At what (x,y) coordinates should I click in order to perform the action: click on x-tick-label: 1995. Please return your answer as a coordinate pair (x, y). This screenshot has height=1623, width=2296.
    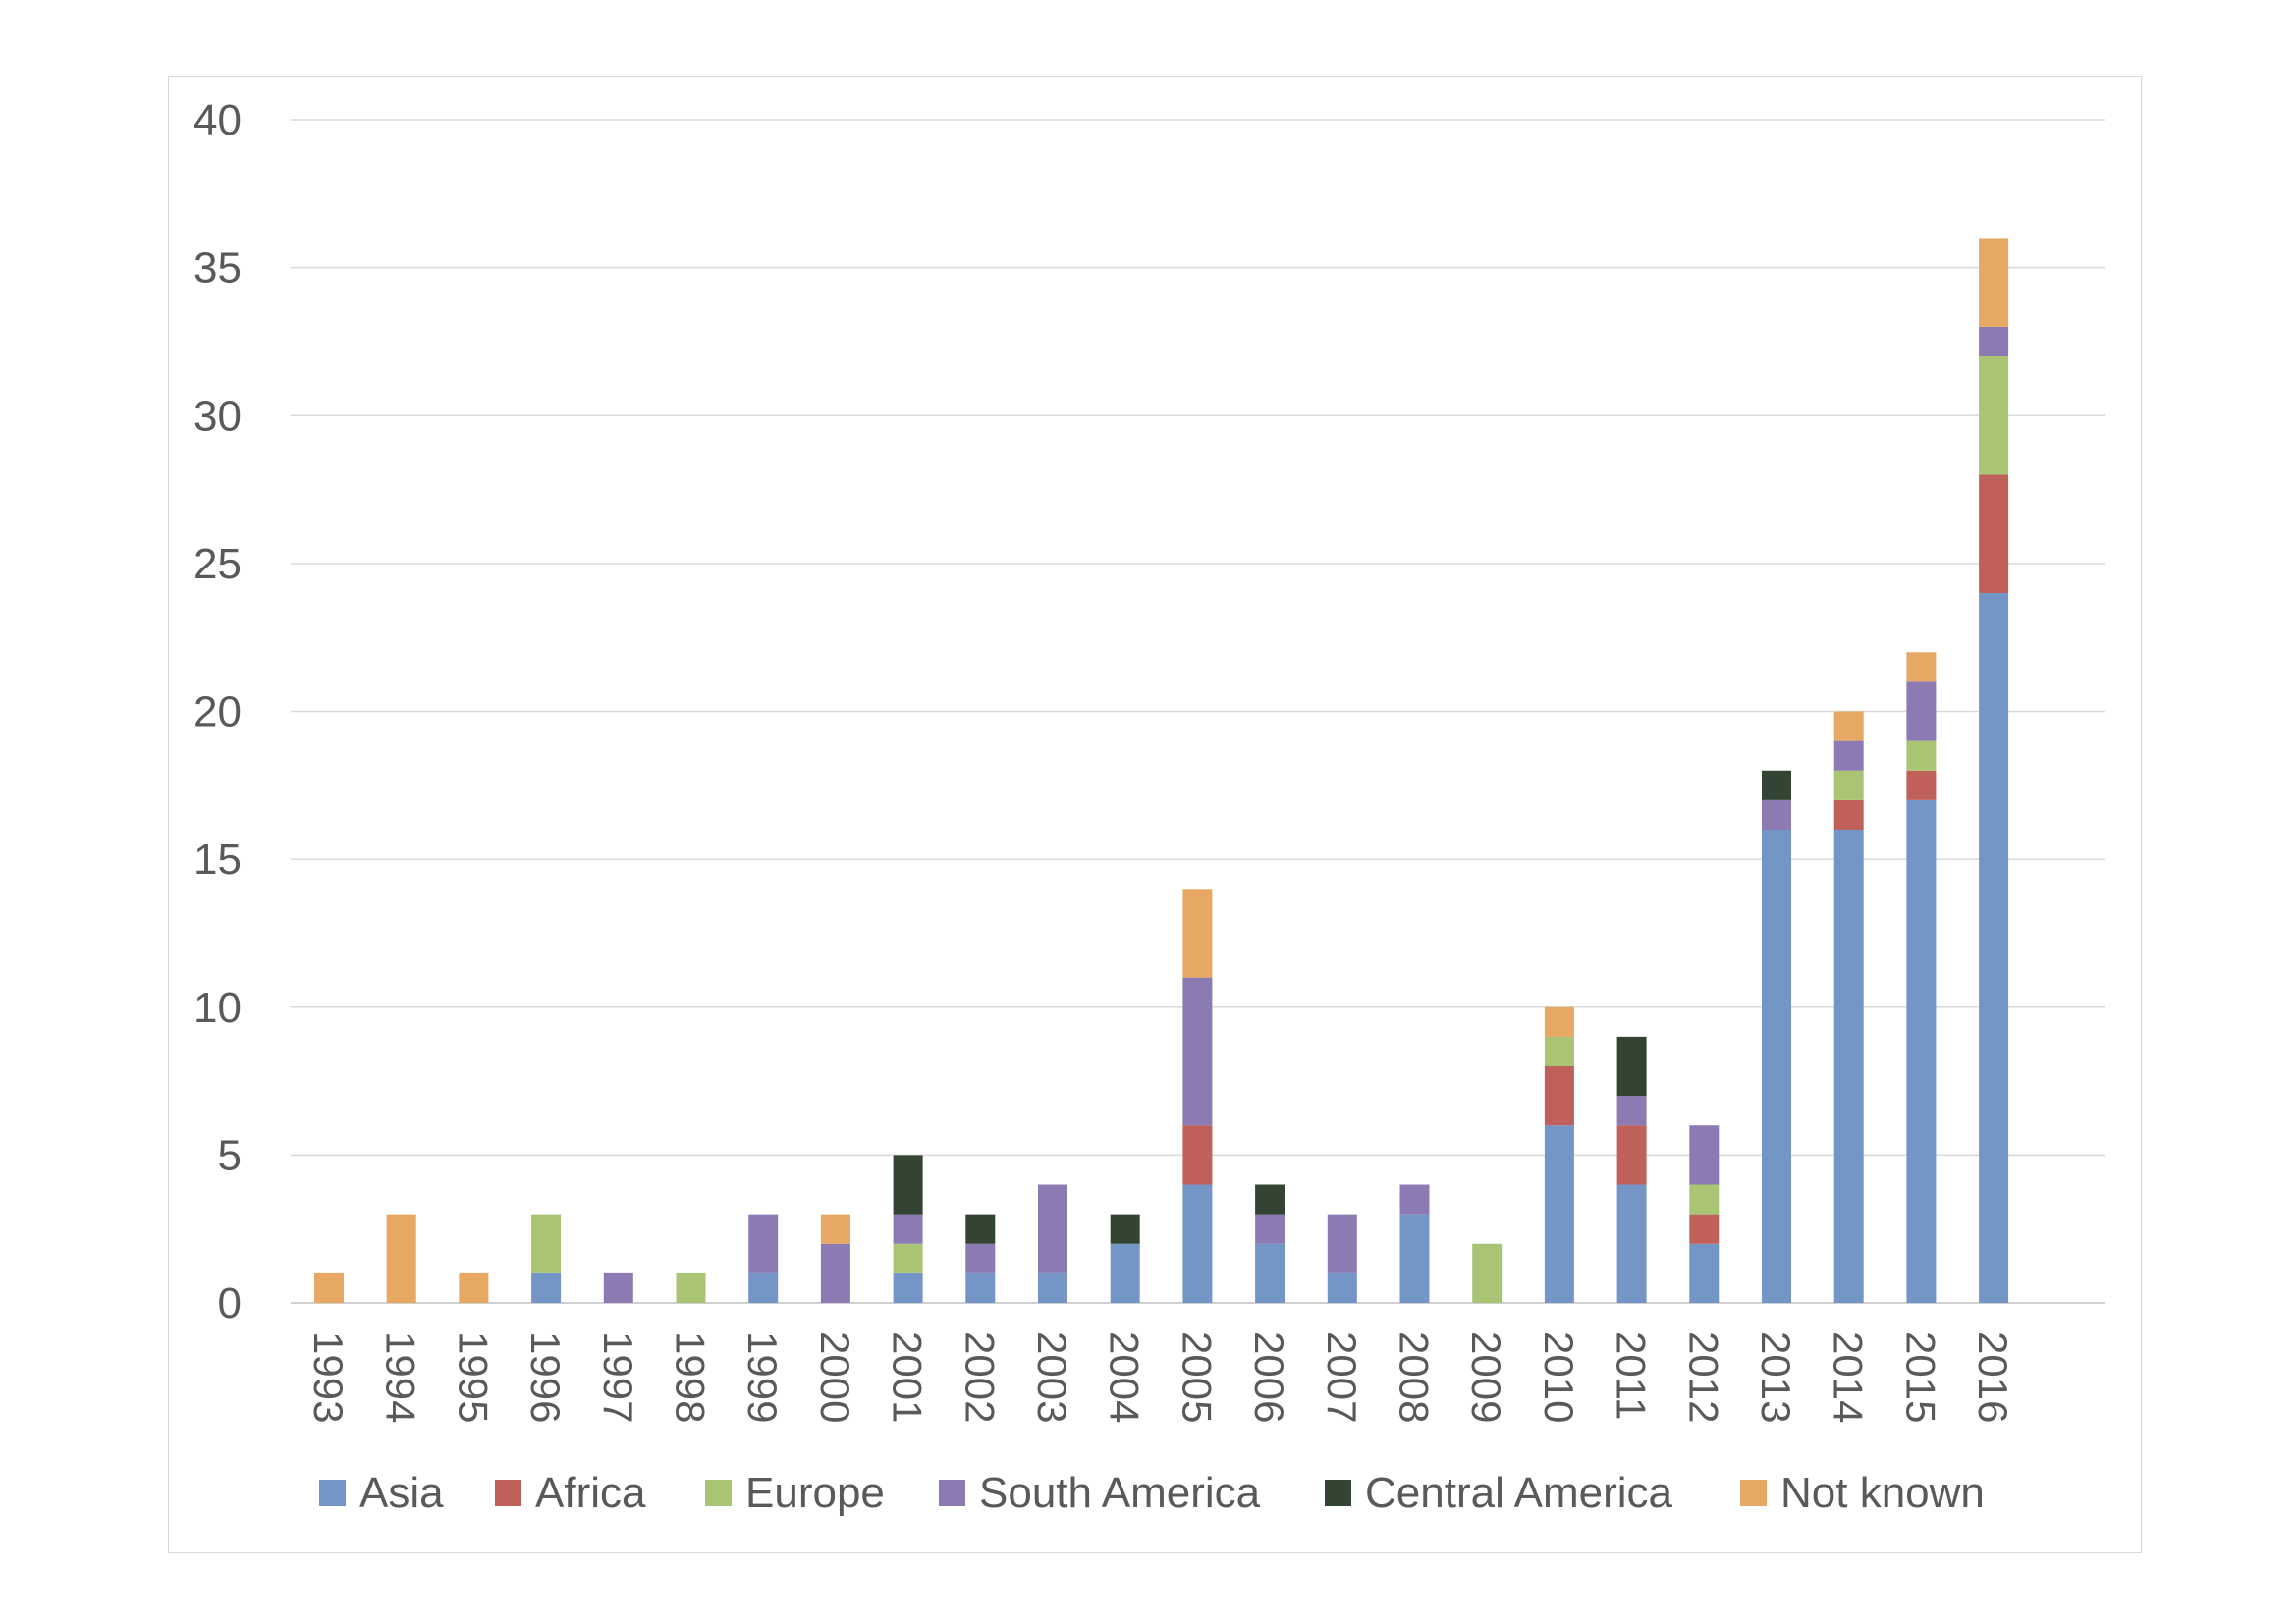
    Looking at the image, I should click on (473, 1377).